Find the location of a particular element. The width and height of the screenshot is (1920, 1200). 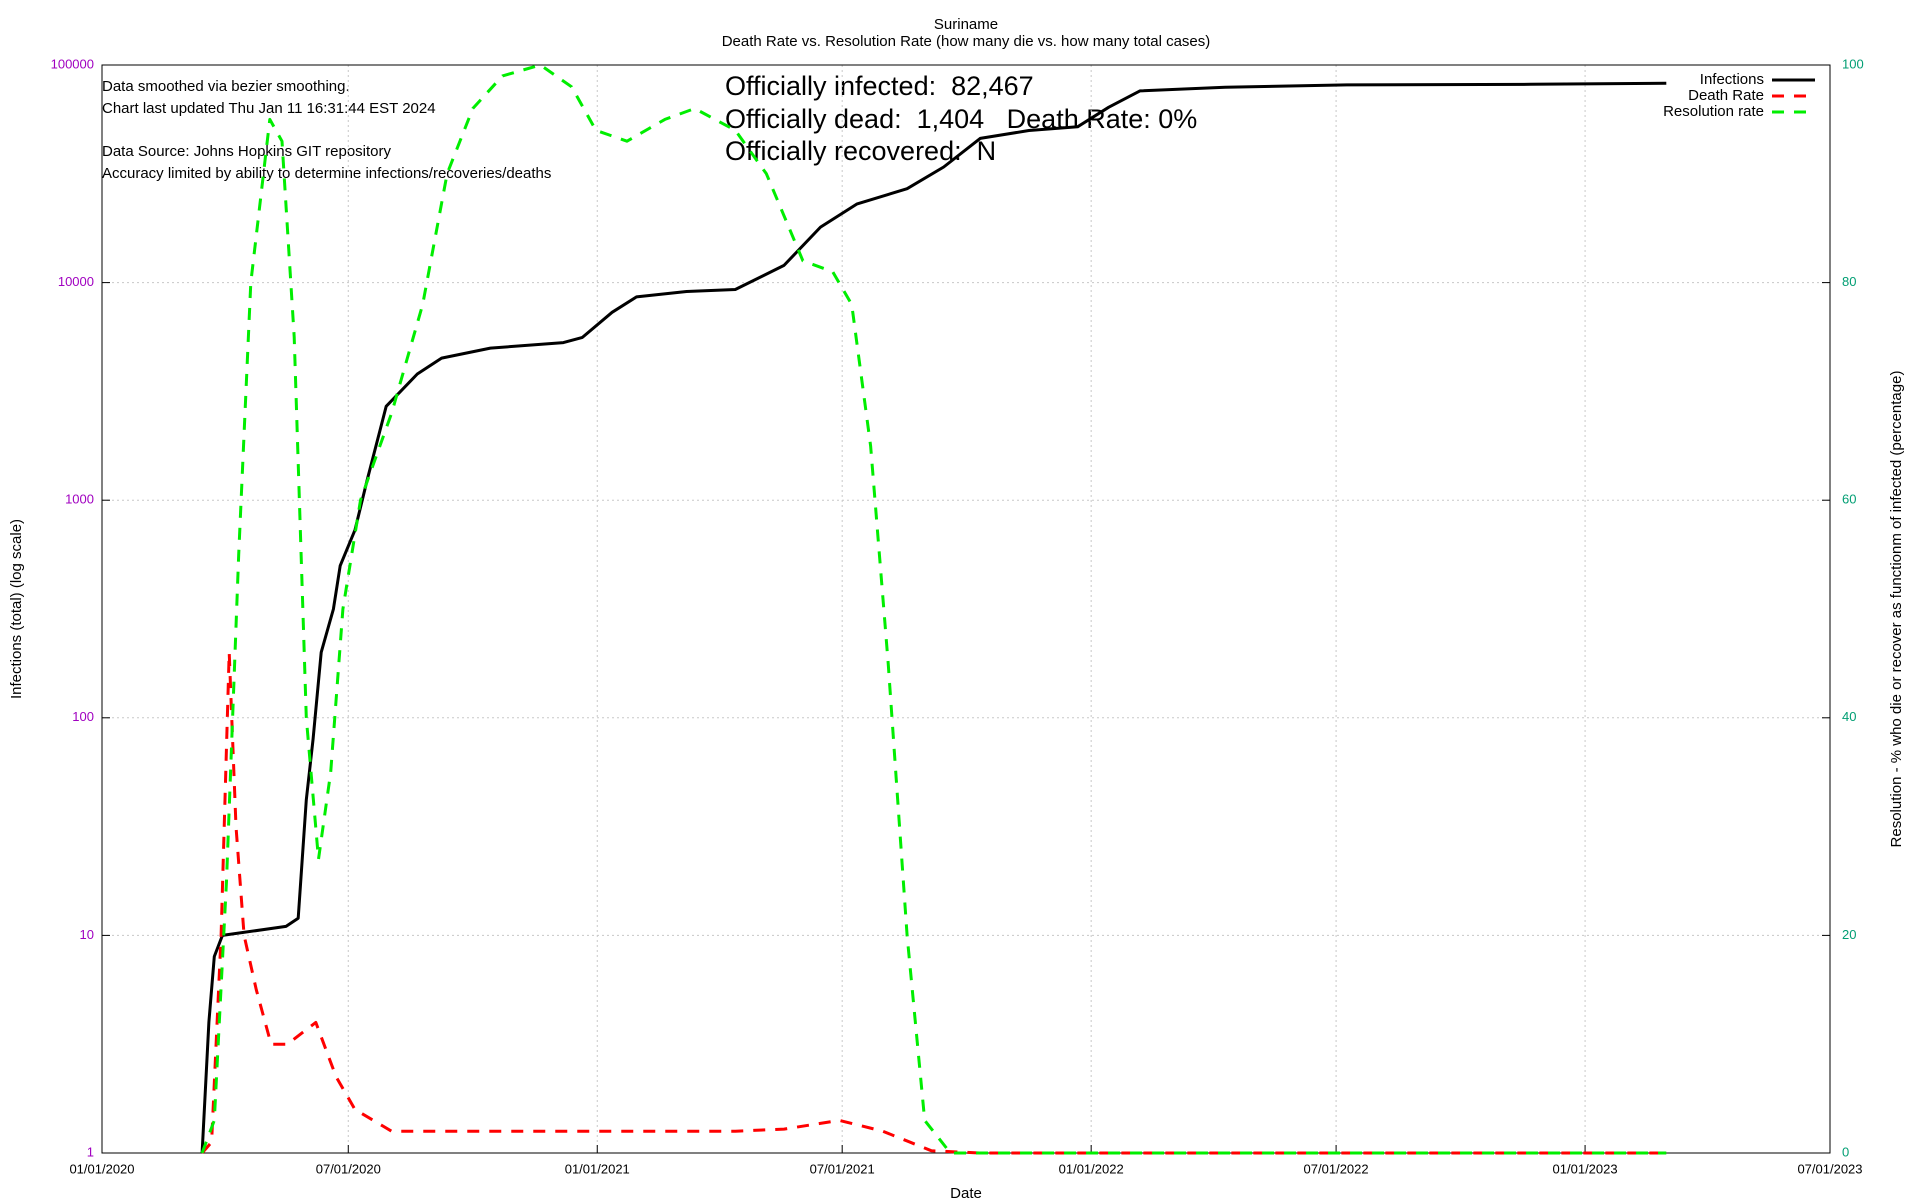

y-tick-label: 100000 is located at coordinates (72, 63).